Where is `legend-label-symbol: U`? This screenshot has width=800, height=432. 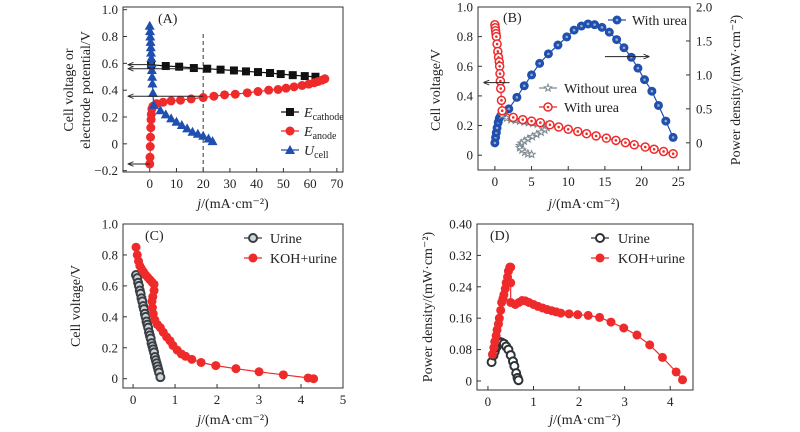
legend-label-symbol: U is located at coordinates (309, 151).